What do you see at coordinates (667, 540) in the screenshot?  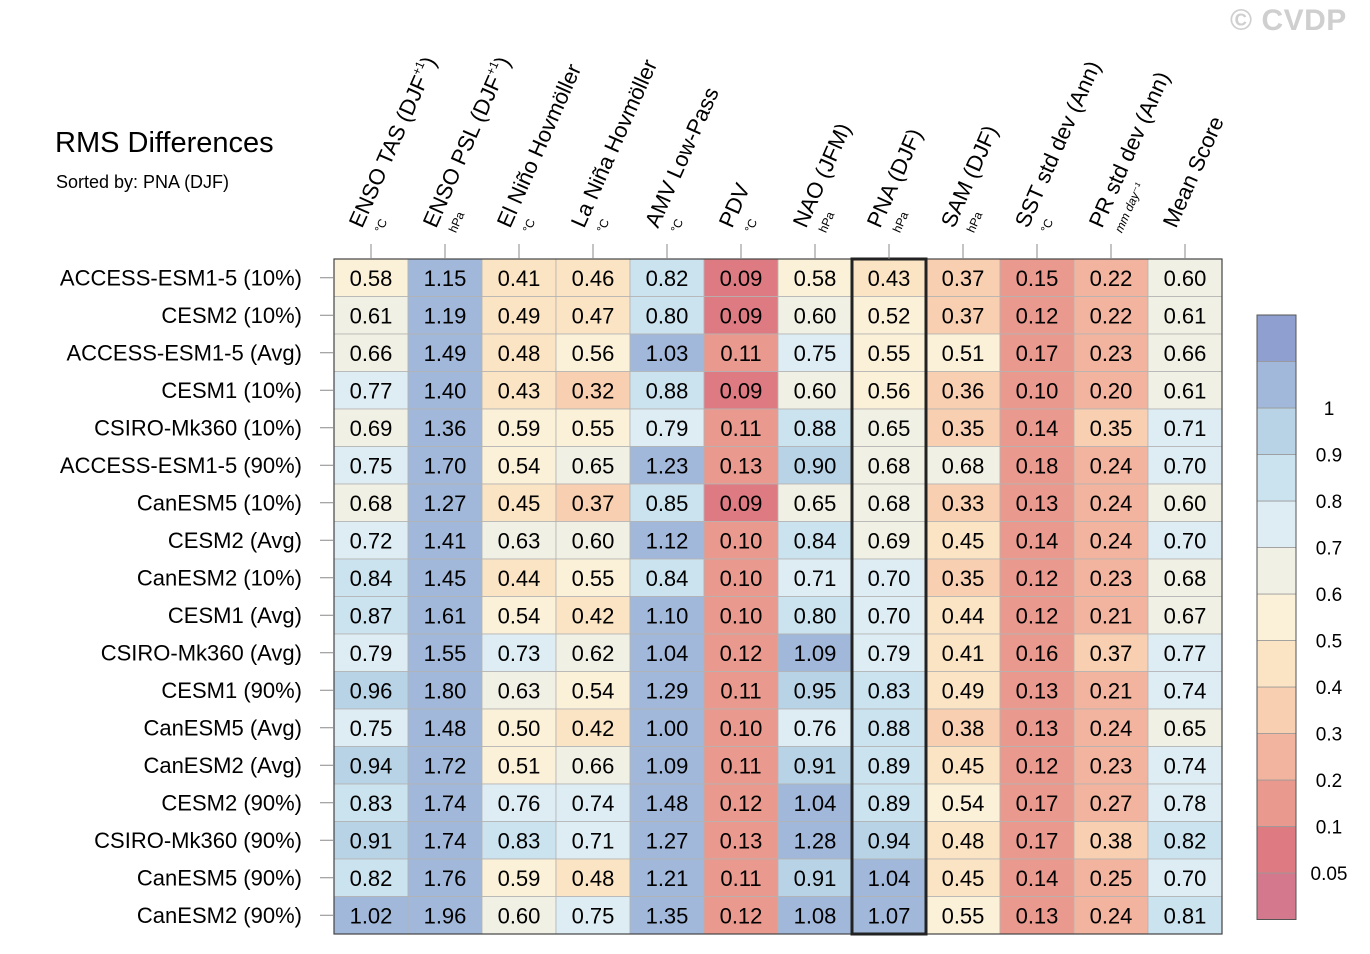 I see `cell-value-label: 1.12` at bounding box center [667, 540].